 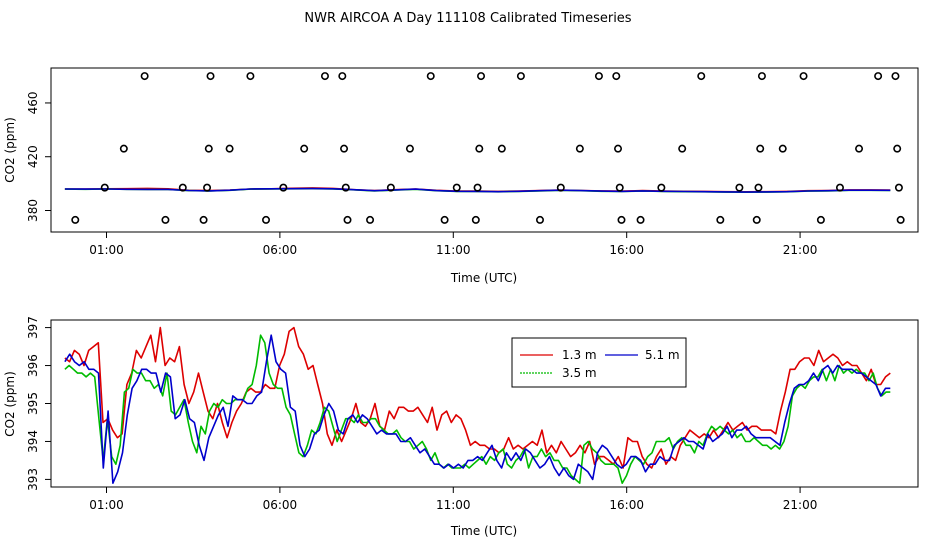 What do you see at coordinates (33, 210) in the screenshot?
I see `y-tick-label: 380` at bounding box center [33, 210].